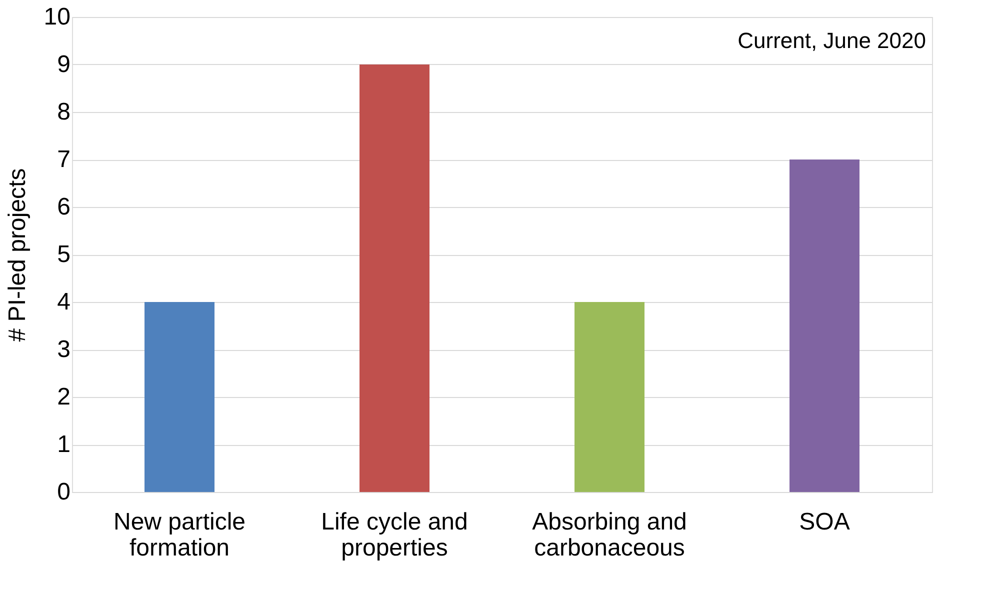  Describe the element at coordinates (57, 17) in the screenshot. I see `y-tick-label: 10` at that location.